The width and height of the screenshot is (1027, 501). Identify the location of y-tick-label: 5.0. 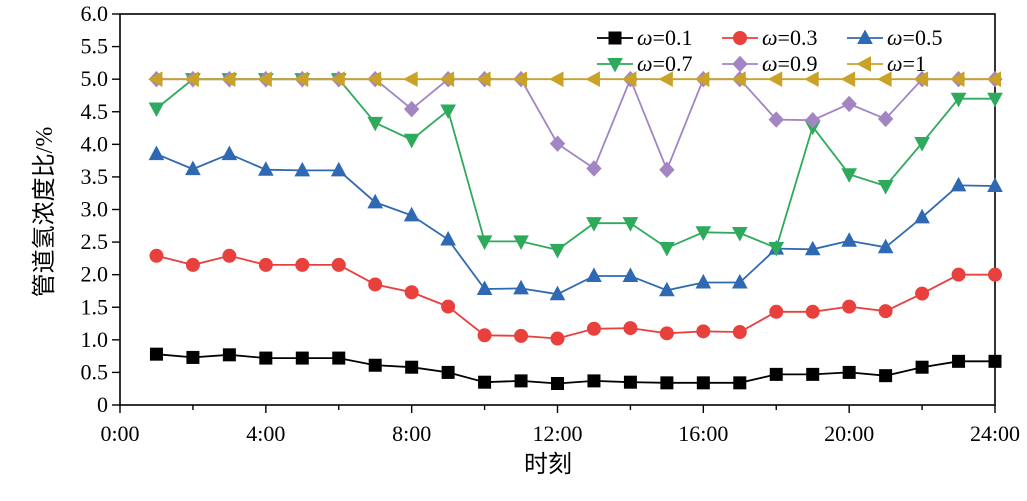
(95, 78).